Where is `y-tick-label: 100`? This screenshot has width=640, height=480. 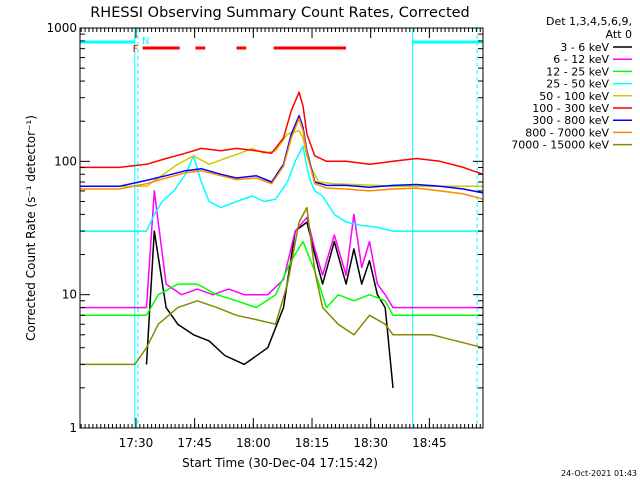
y-tick-label: 100 is located at coordinates (65, 161).